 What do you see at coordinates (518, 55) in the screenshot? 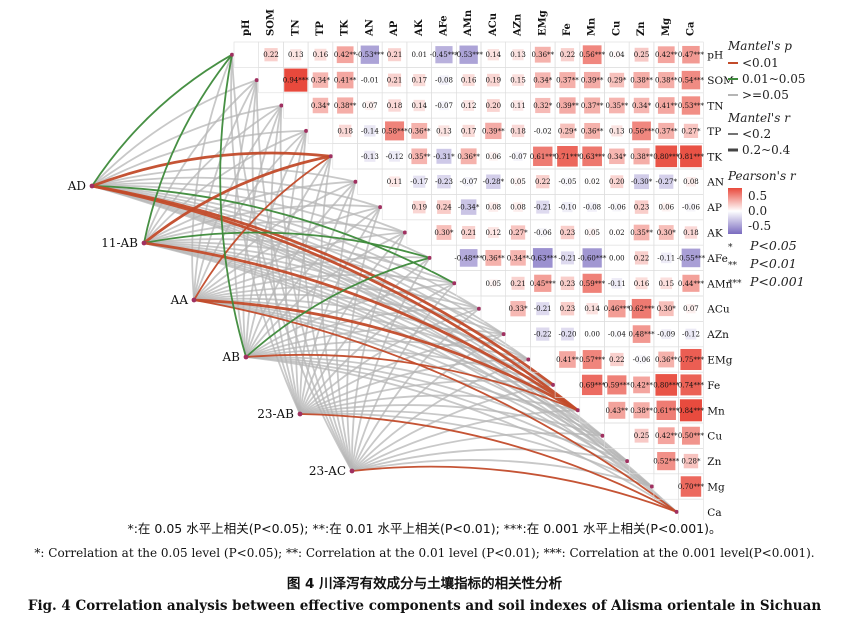
I see `cell-ph-azn` at bounding box center [518, 55].